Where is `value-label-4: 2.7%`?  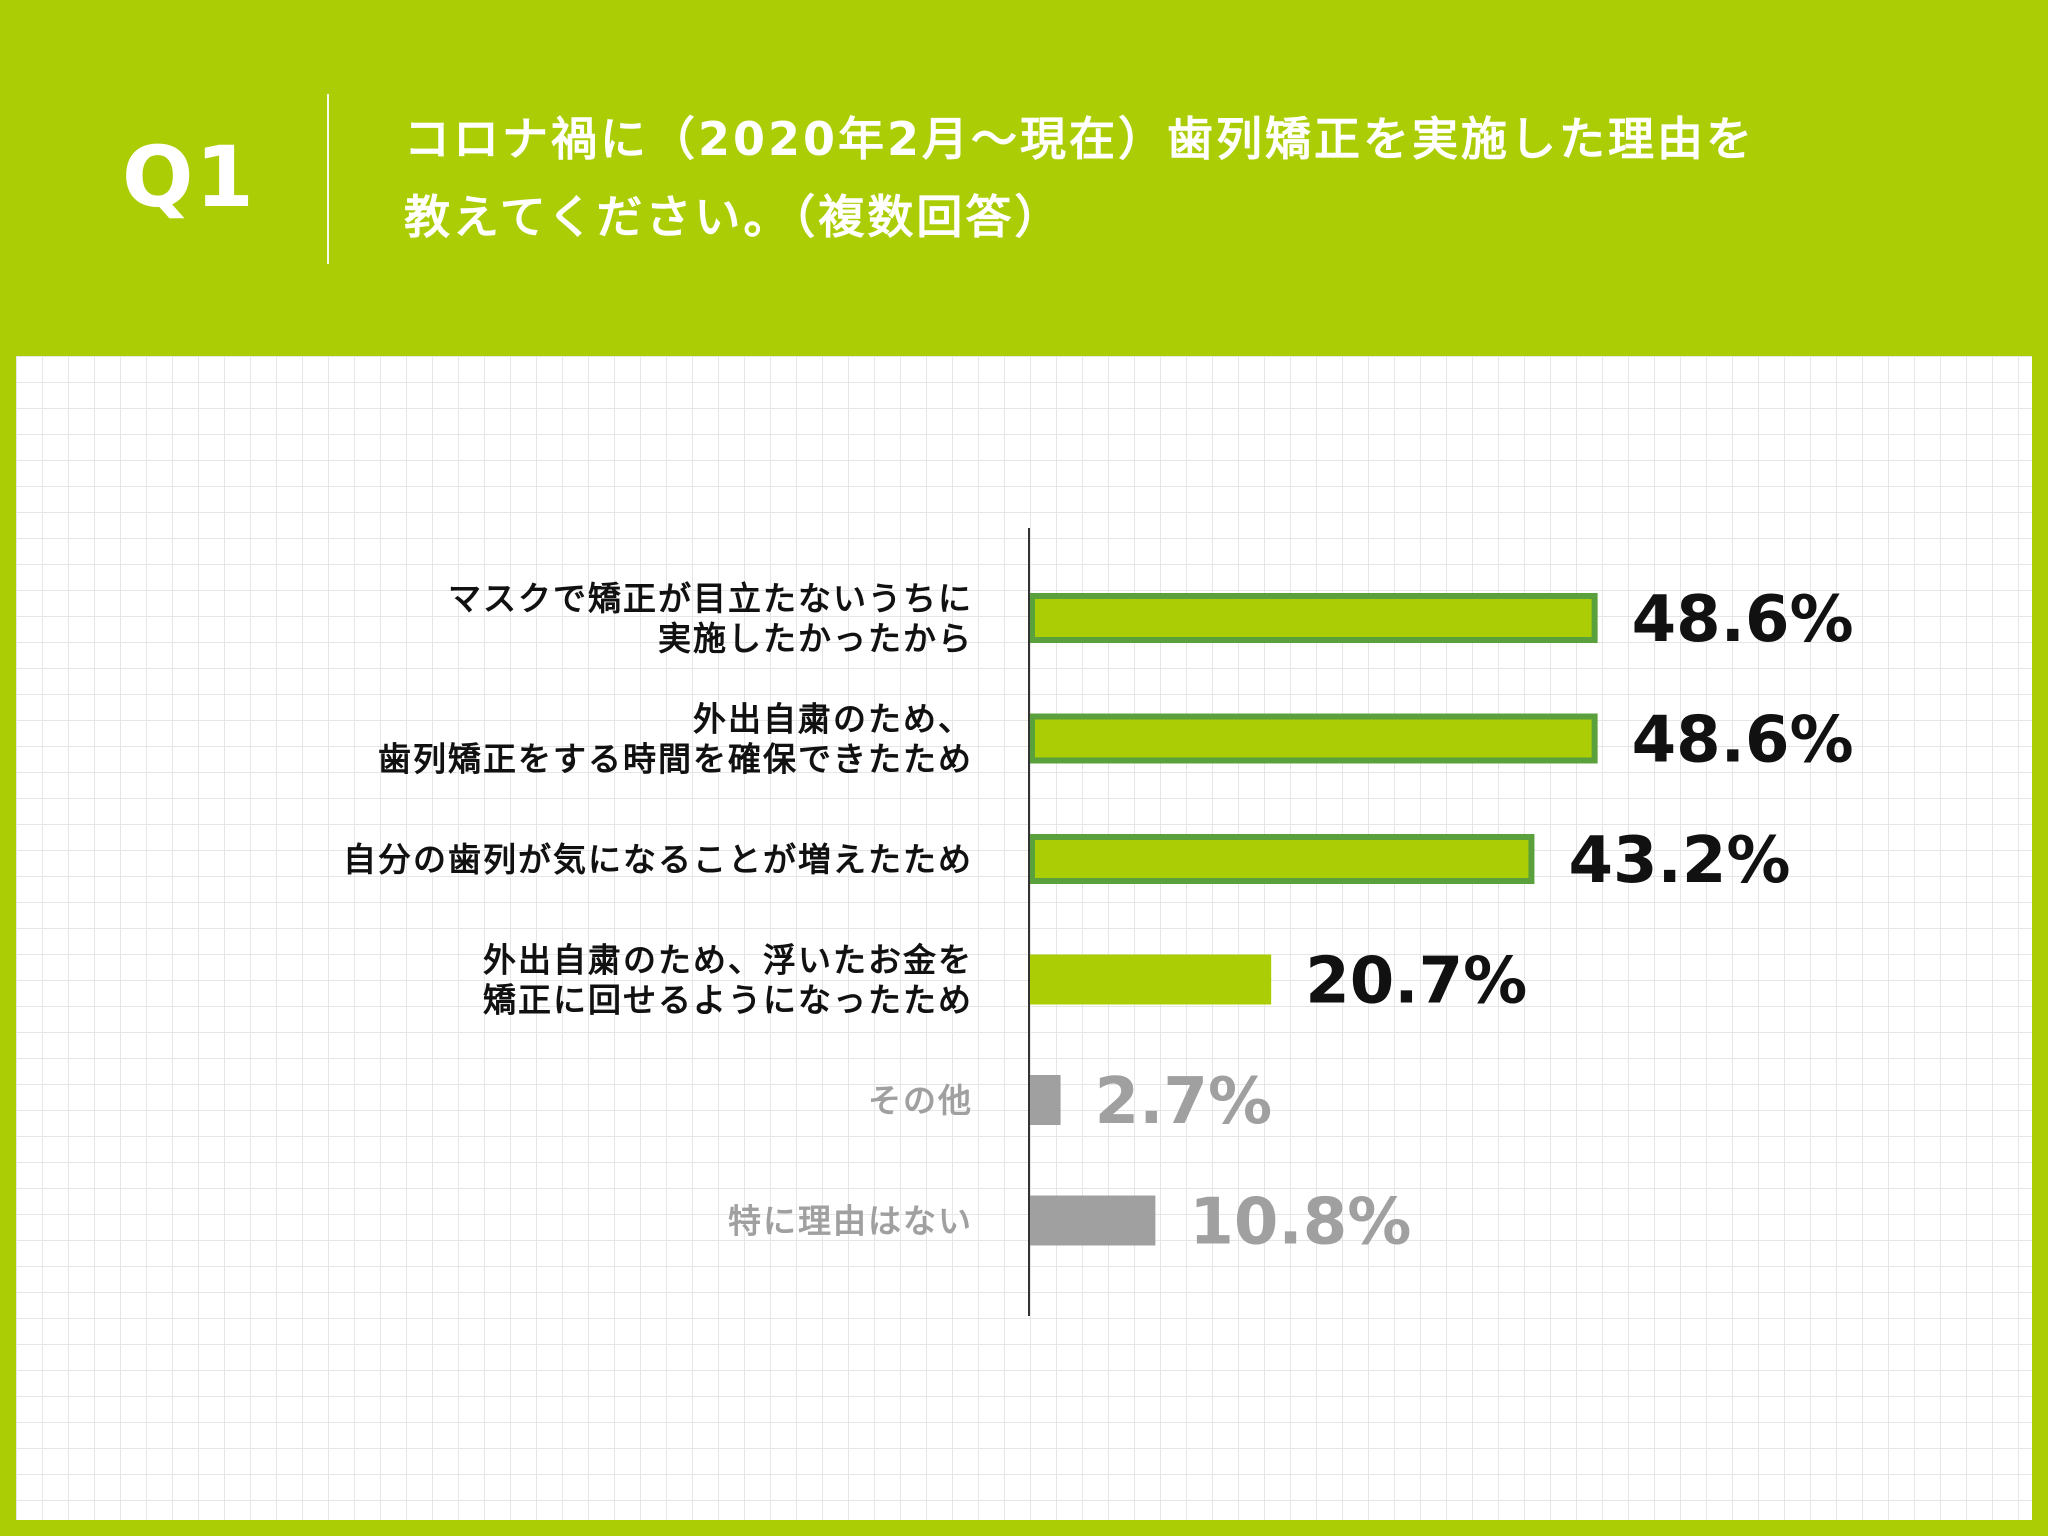 value-label-4: 2.7% is located at coordinates (1184, 1102).